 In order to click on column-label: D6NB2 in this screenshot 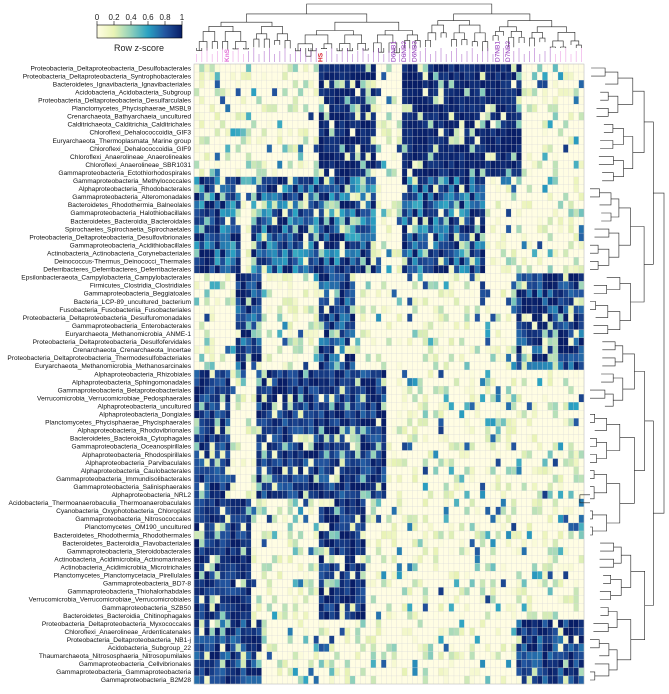, I will do `click(404, 51)`.